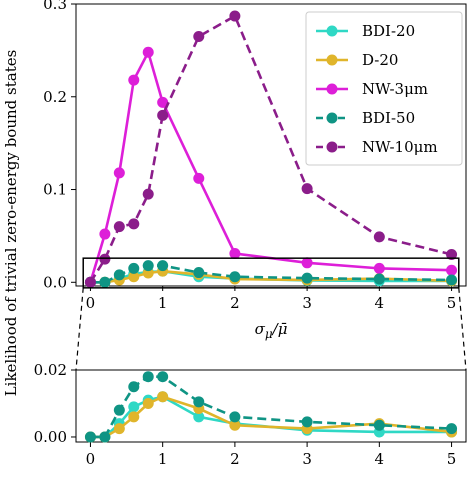 The width and height of the screenshot is (472, 490). What do you see at coordinates (380, 303) in the screenshot?
I see `main-x-tick-label: 4` at bounding box center [380, 303].